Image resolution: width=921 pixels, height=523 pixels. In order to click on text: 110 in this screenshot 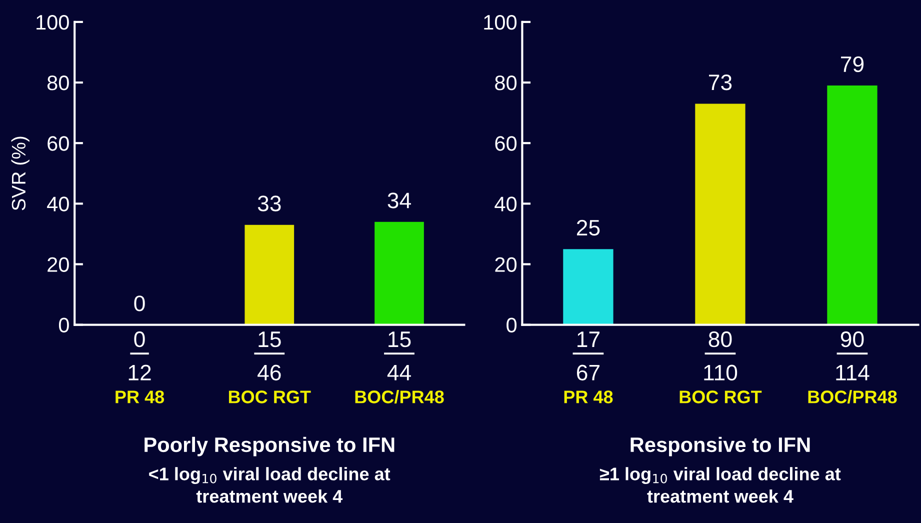, I will do `click(721, 372)`.